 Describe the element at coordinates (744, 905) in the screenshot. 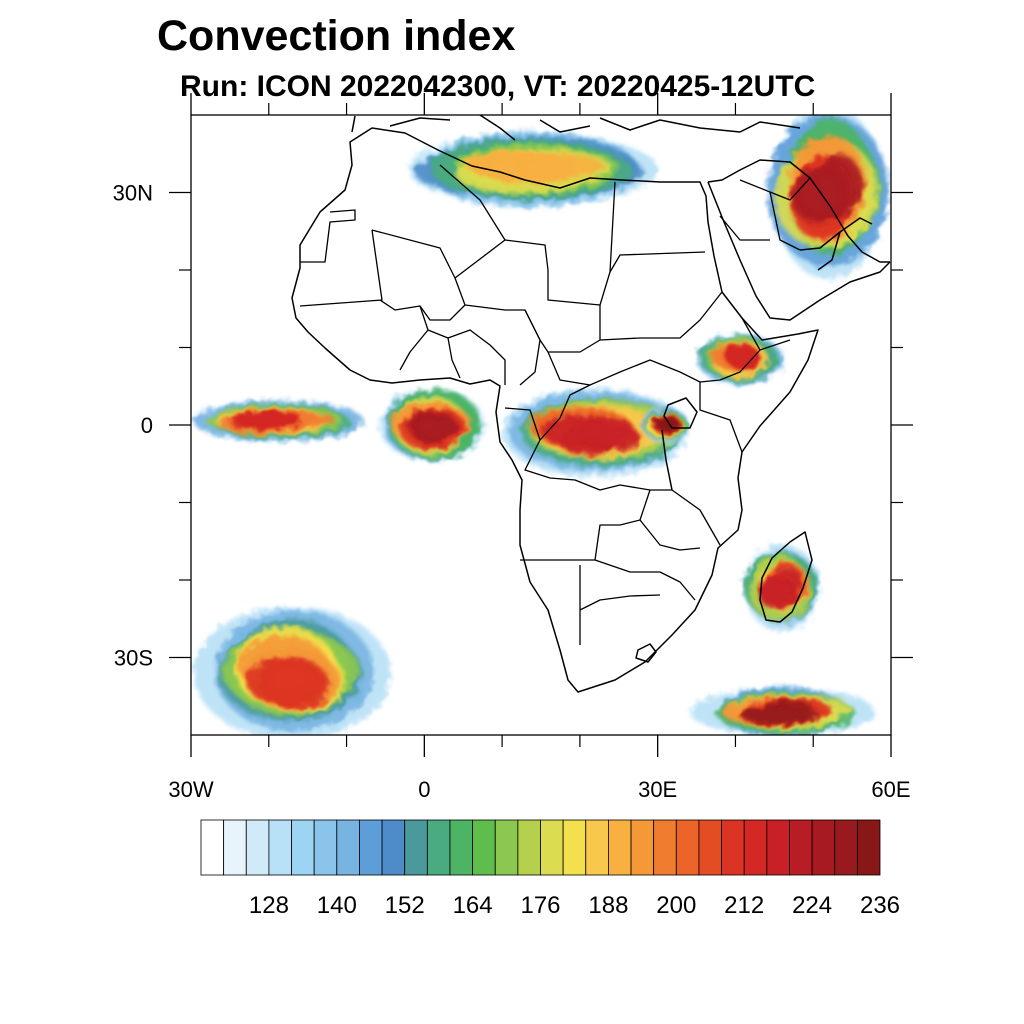

I see `colorbar-label: 212` at that location.